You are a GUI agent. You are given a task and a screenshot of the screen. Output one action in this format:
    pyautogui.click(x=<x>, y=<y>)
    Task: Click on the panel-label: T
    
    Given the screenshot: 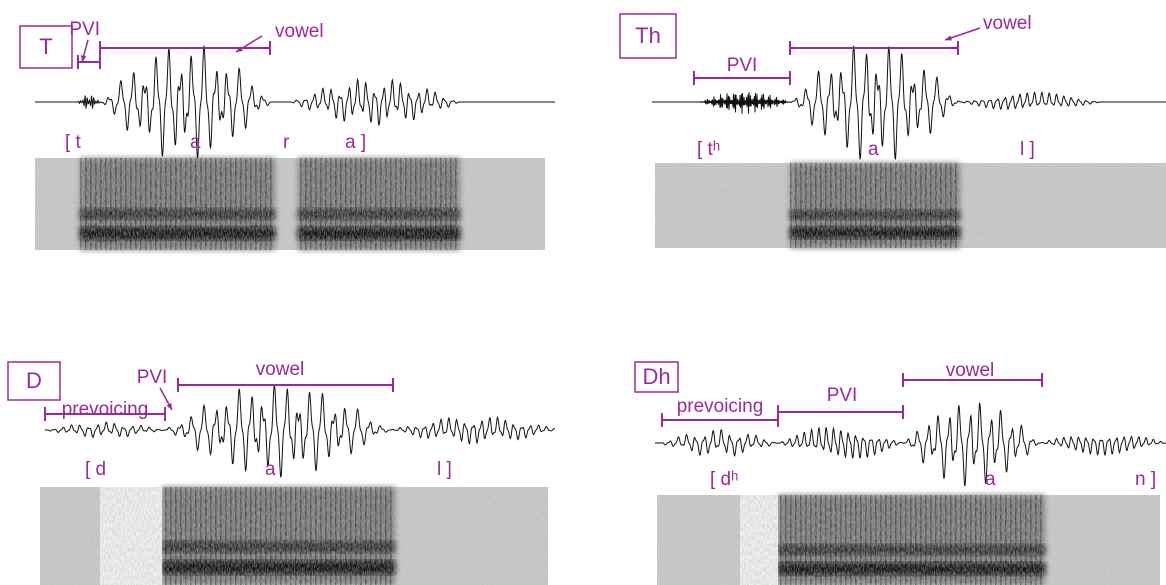 What is the action you would take?
    pyautogui.click(x=45, y=46)
    